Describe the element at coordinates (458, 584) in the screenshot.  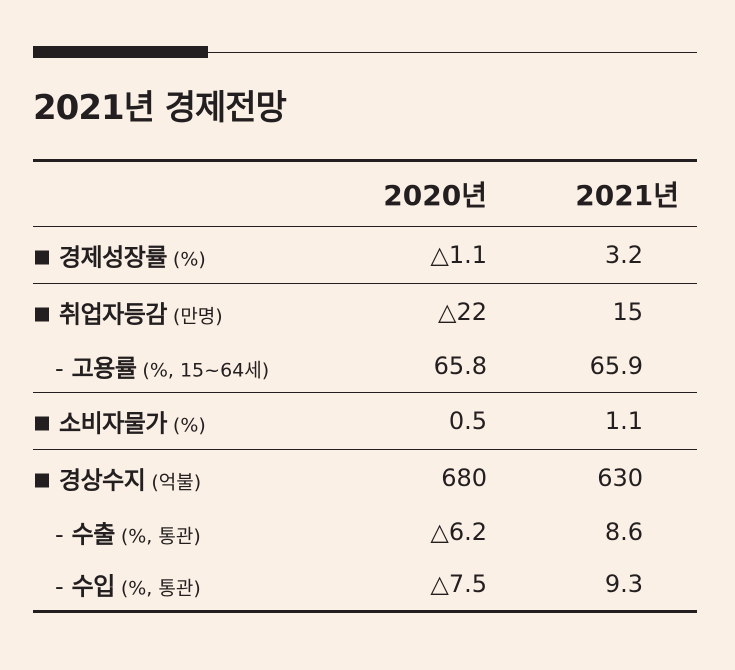
I see `value-2020: △7.5` at that location.